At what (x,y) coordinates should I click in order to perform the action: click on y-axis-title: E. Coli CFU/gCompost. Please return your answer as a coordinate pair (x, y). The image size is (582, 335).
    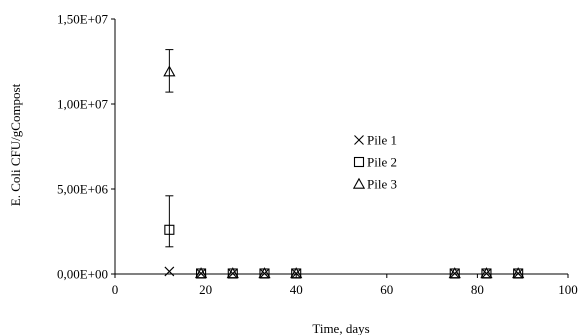
    Looking at the image, I should click on (15, 144).